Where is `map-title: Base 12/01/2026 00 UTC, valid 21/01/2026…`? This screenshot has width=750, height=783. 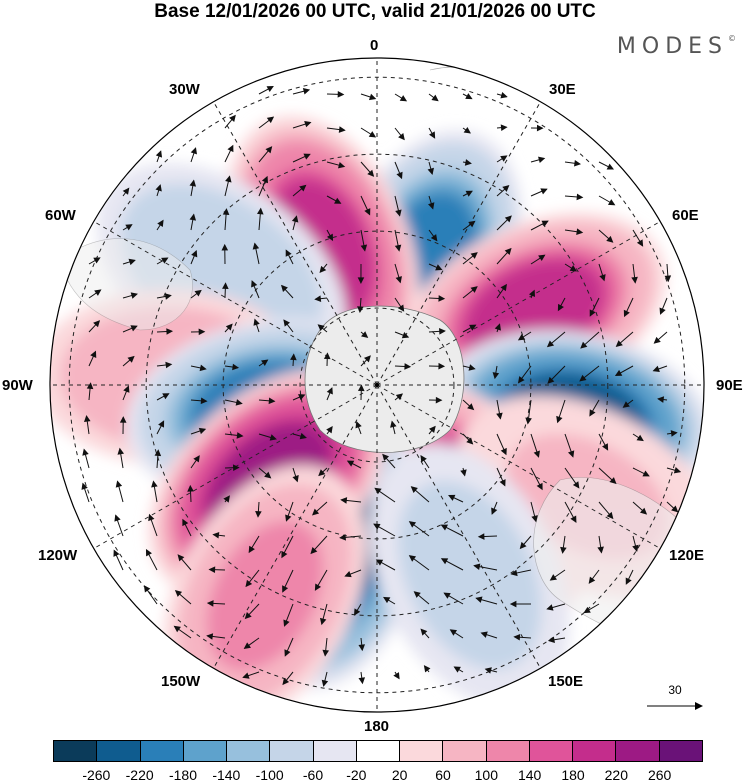 map-title: Base 12/01/2026 00 UTC, valid 21/01/2026… is located at coordinates (375, 11).